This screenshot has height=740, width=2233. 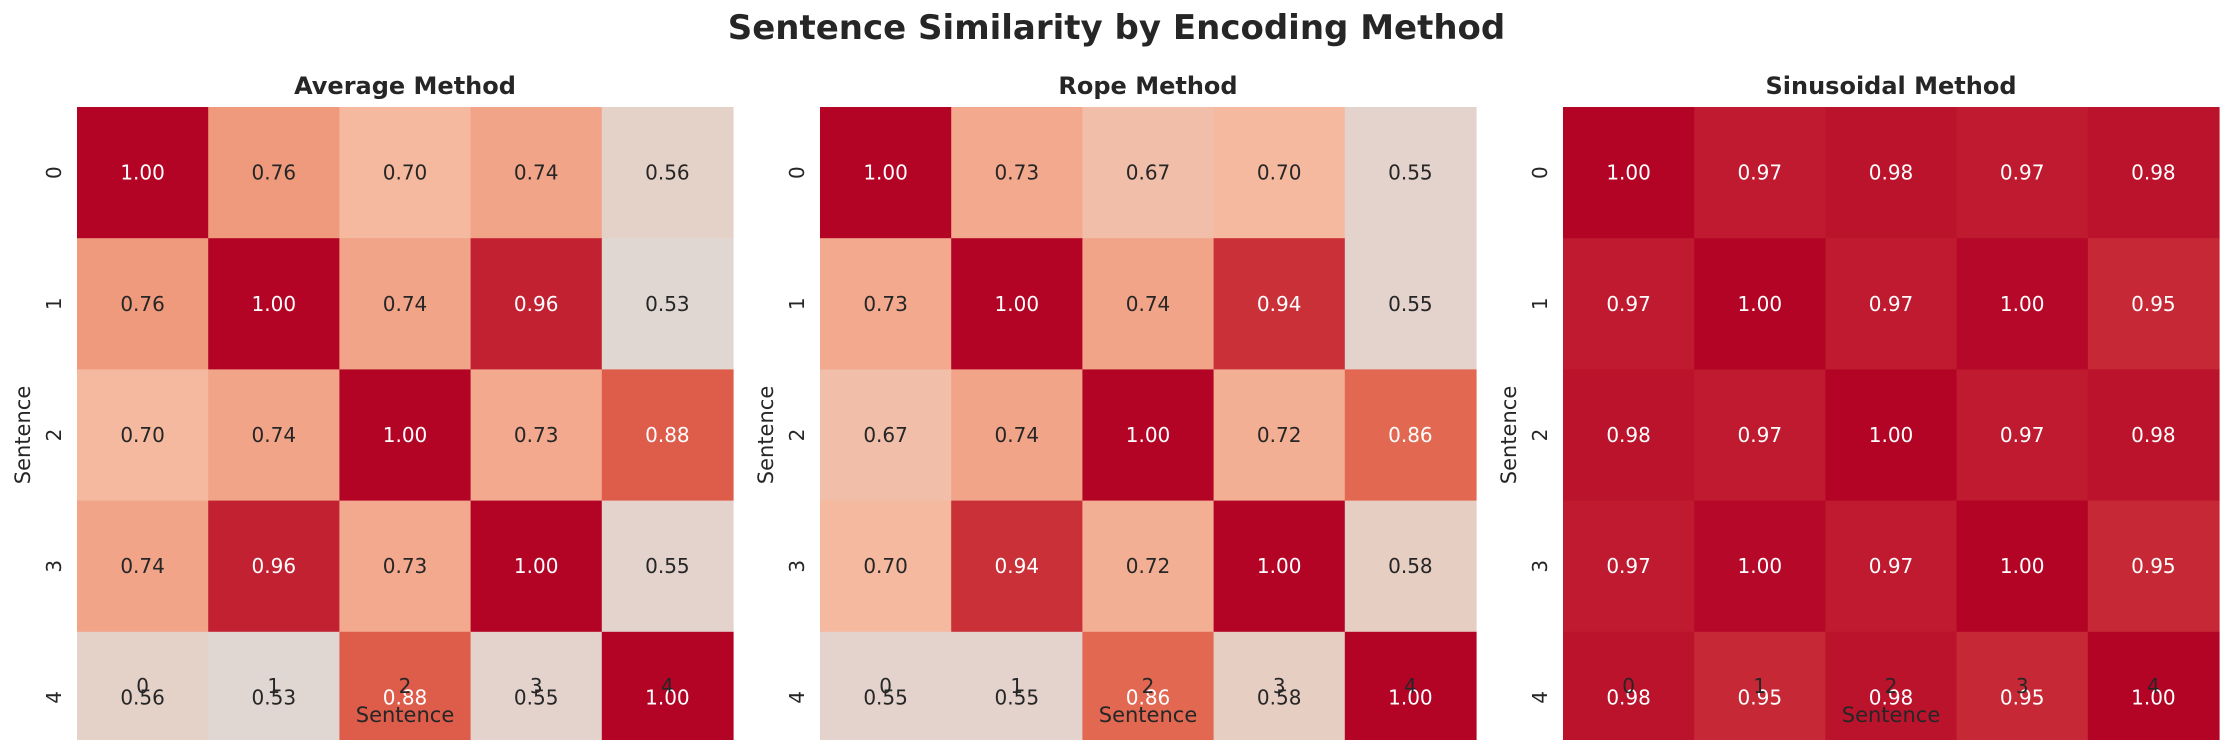 I want to click on y-tick-label: 2, so click(x=54, y=435).